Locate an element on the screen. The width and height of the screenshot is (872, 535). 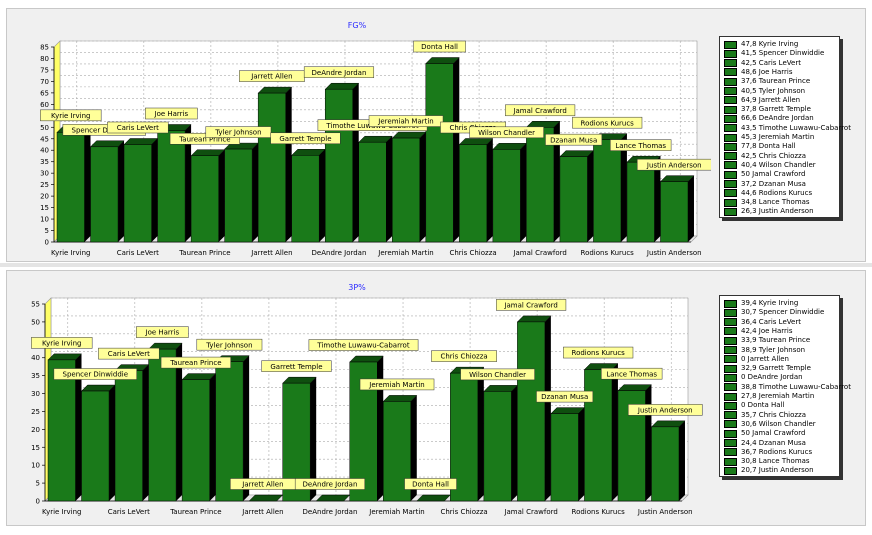
legend-text: 44,6 Rodions Kurucs is located at coordinates (777, 192).